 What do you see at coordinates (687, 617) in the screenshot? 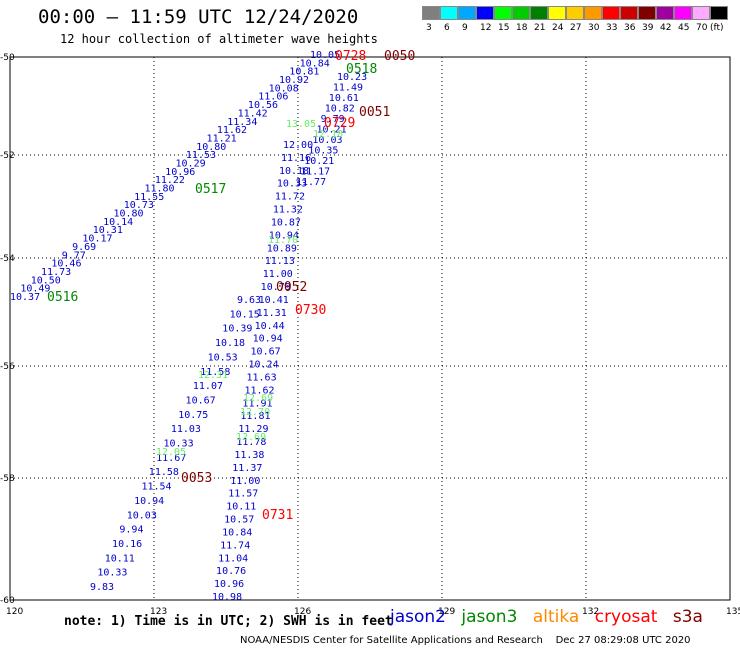
I see `sat-s3a: s3a` at bounding box center [687, 617].